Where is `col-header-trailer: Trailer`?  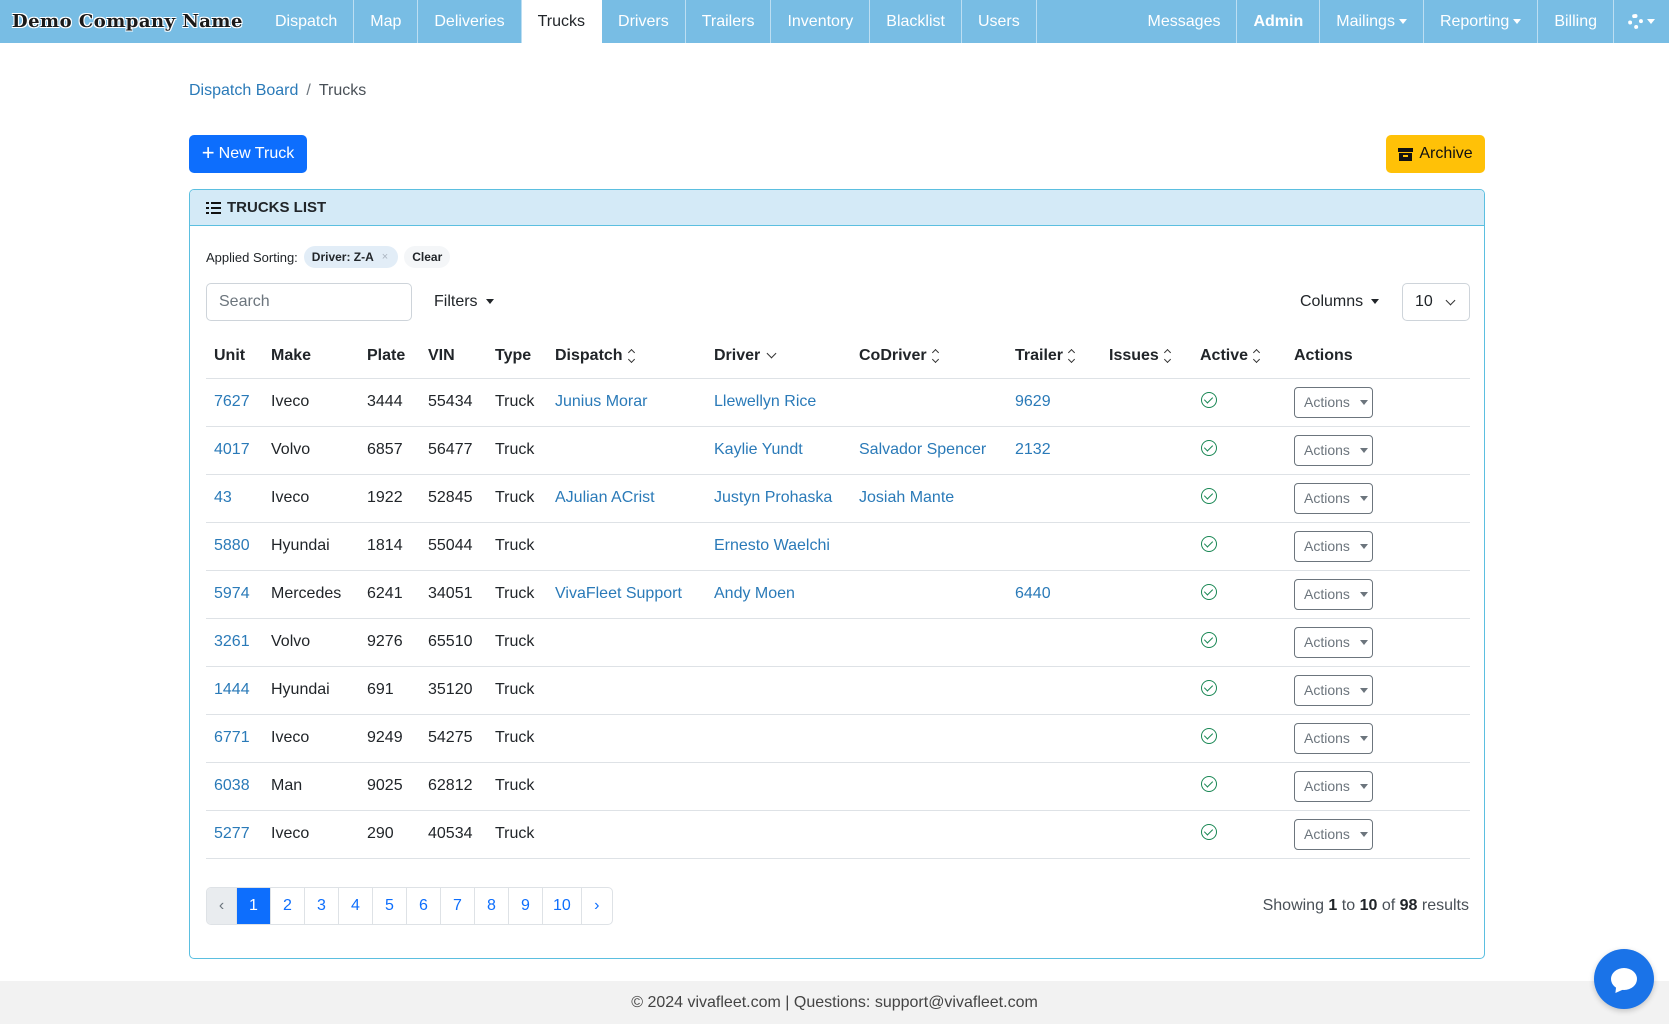 col-header-trailer: Trailer is located at coordinates (1054, 356).